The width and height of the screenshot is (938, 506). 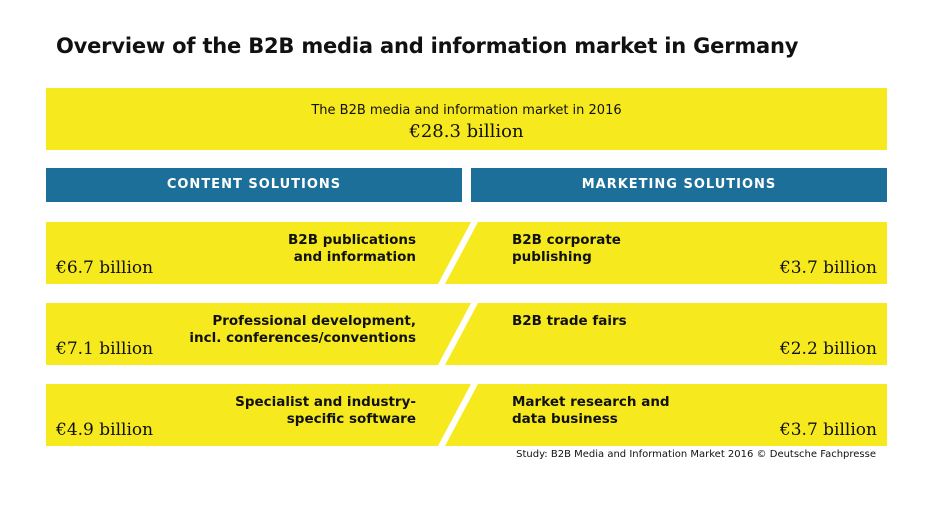 I want to click on marketing-segment-label: Market research and data business, so click(x=591, y=410).